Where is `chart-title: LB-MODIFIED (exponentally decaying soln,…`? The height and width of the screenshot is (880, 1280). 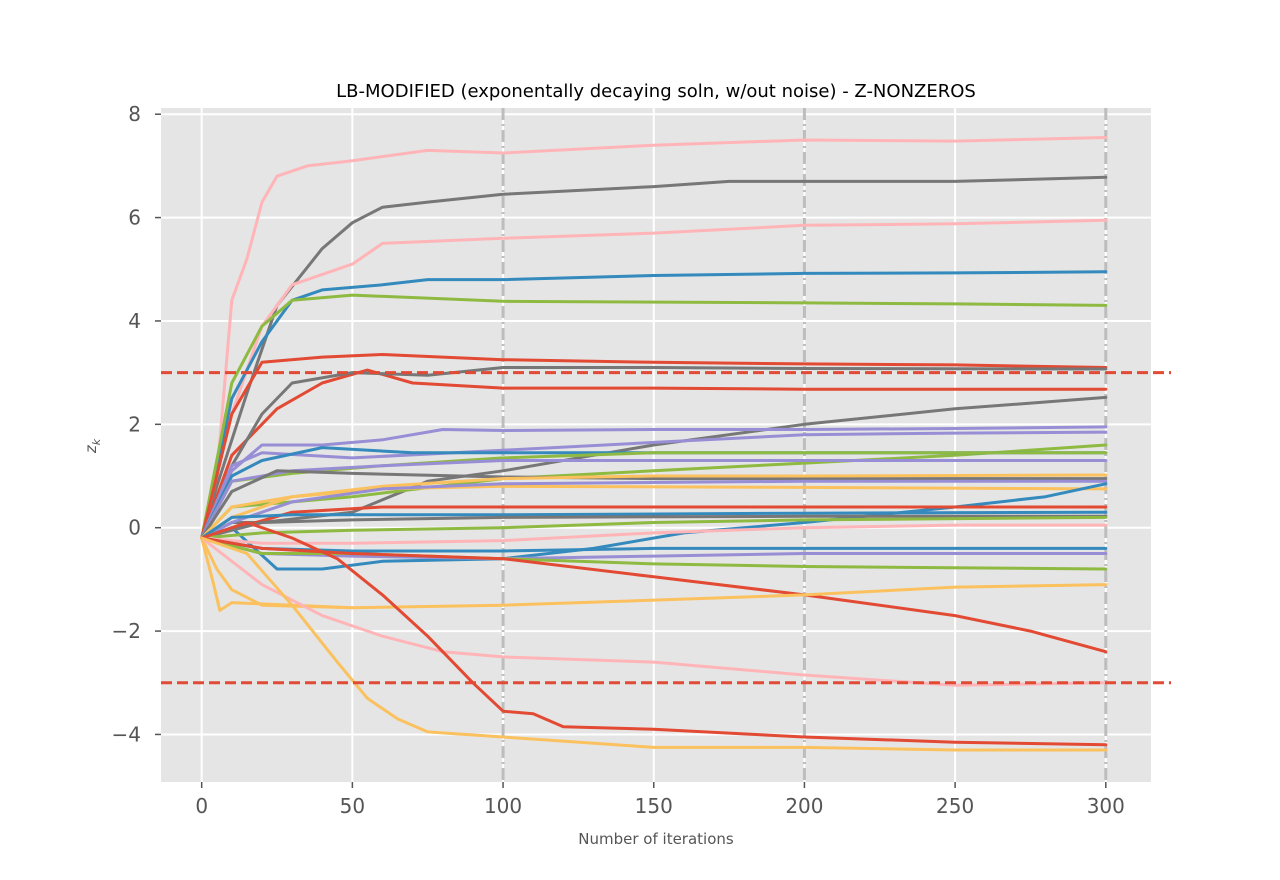
chart-title: LB-MODIFIED (exponentally decaying soln,… is located at coordinates (656, 91).